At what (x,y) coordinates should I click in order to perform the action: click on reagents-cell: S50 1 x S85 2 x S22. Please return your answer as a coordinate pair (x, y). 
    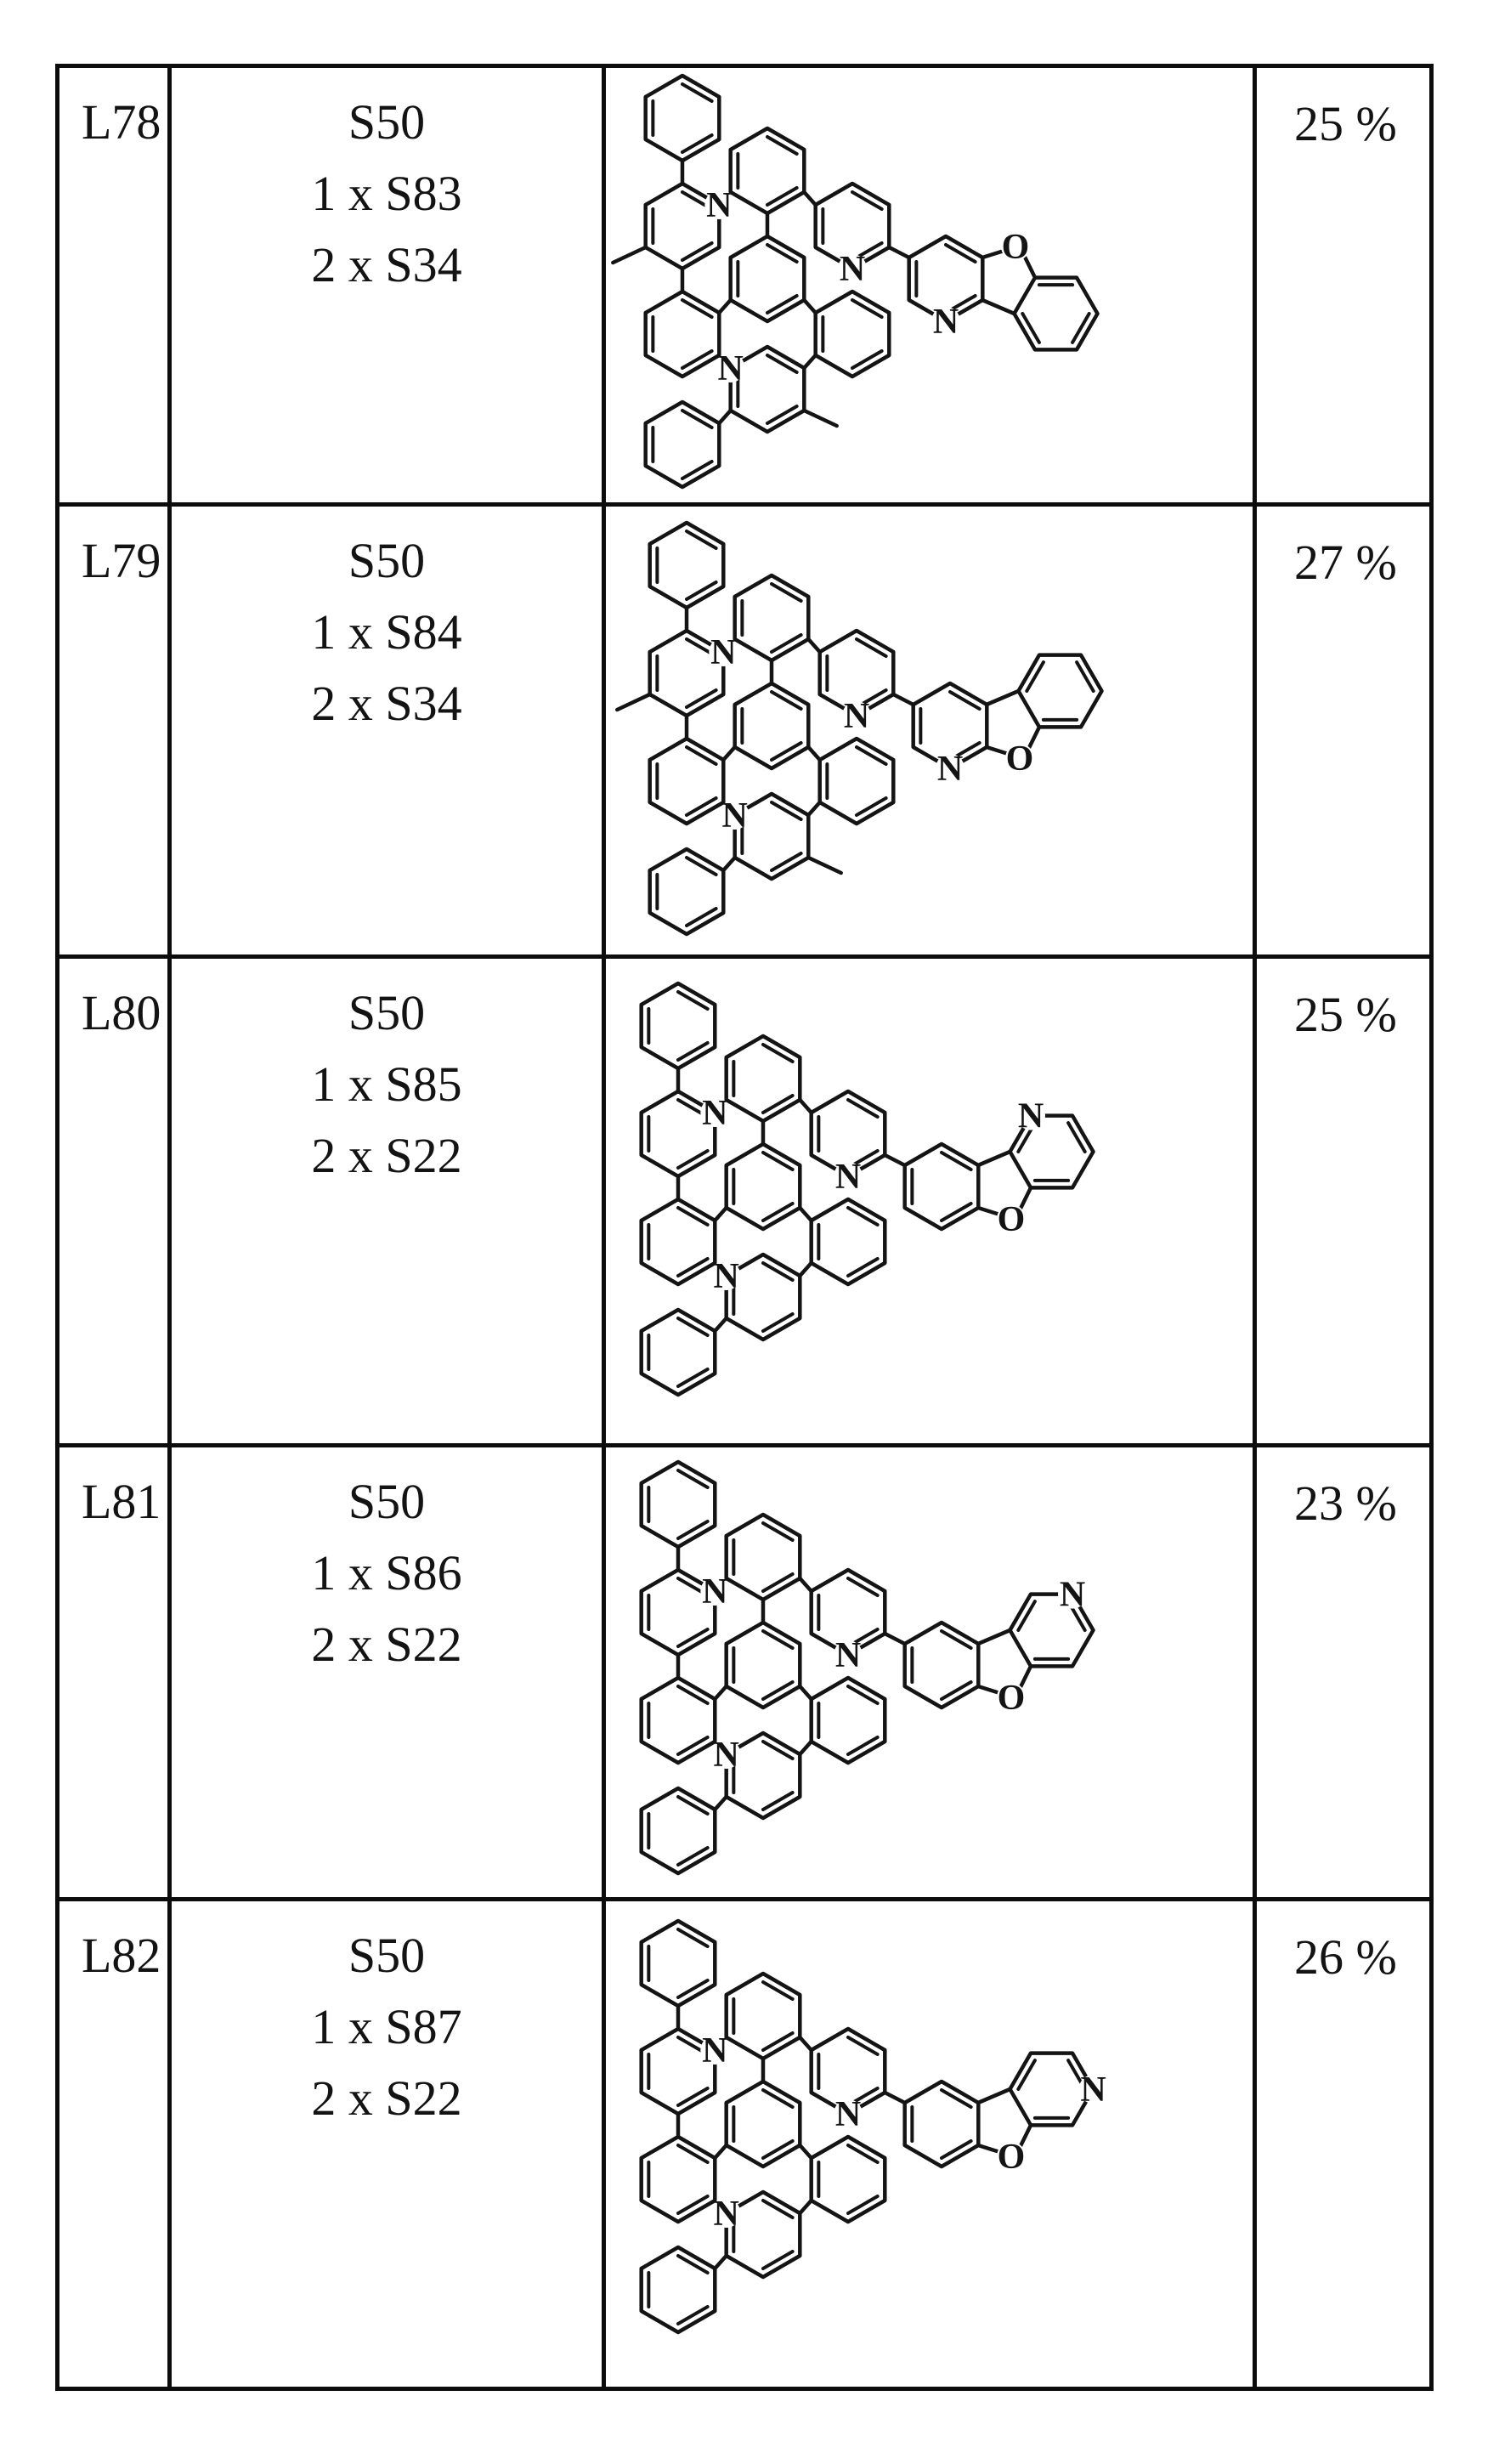
    Looking at the image, I should click on (387, 1201).